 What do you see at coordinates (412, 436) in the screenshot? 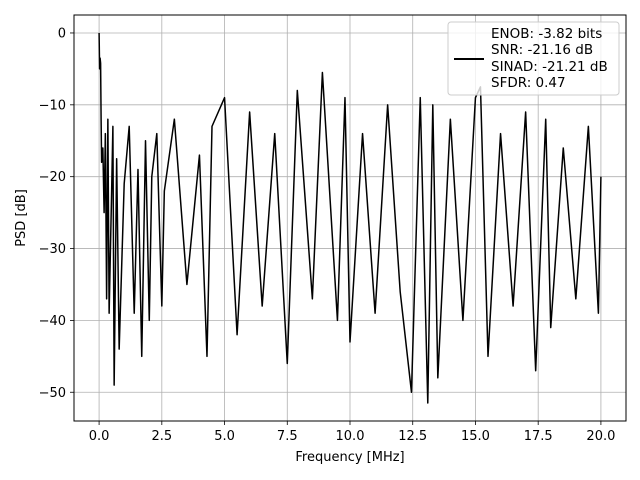
I see `x-tick-label: 12.5` at bounding box center [412, 436].